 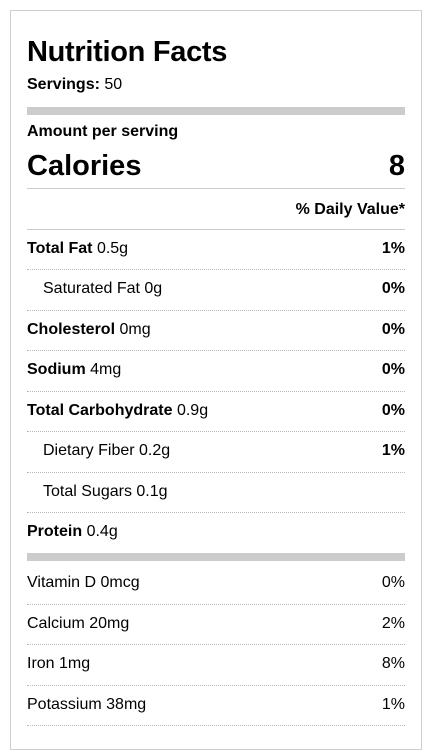 What do you see at coordinates (71, 329) in the screenshot?
I see `nutrient-name: Cholesterol` at bounding box center [71, 329].